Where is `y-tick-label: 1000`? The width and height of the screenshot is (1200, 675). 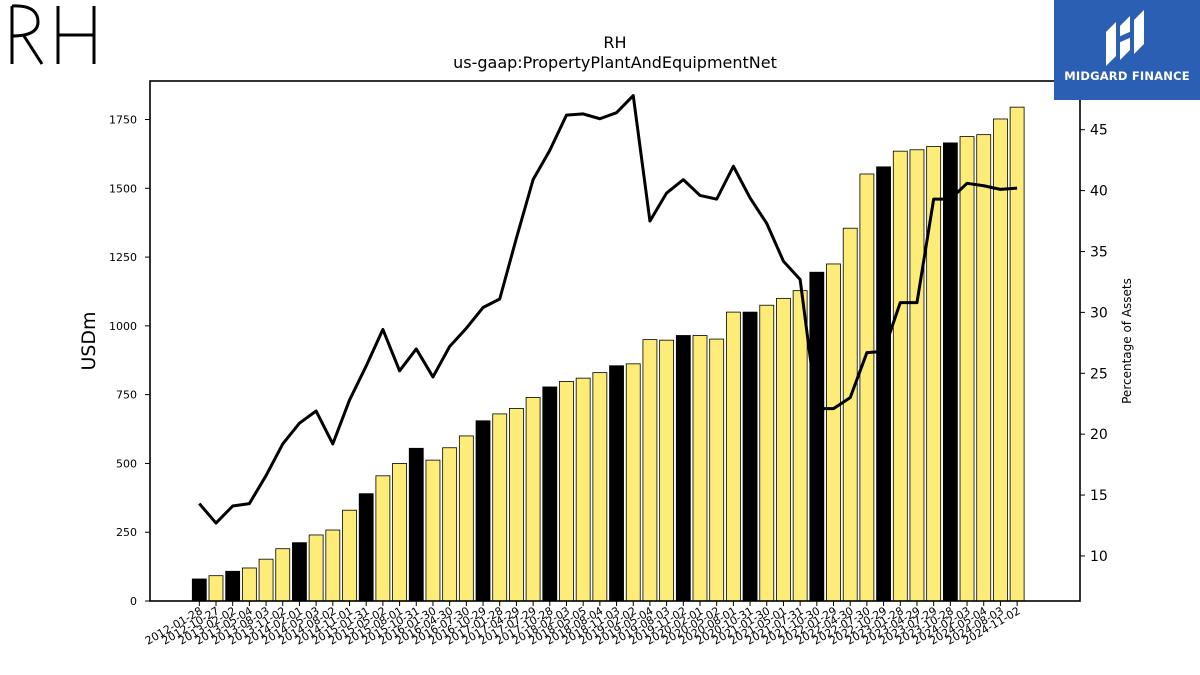
y-tick-label: 1000 is located at coordinates (123, 326).